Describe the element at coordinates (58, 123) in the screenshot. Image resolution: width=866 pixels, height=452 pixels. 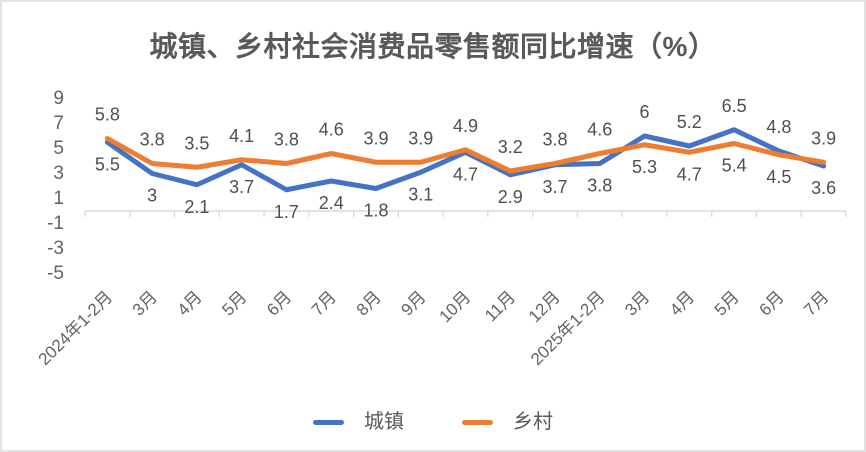
I see `y-axis-tick-label: 7` at that location.